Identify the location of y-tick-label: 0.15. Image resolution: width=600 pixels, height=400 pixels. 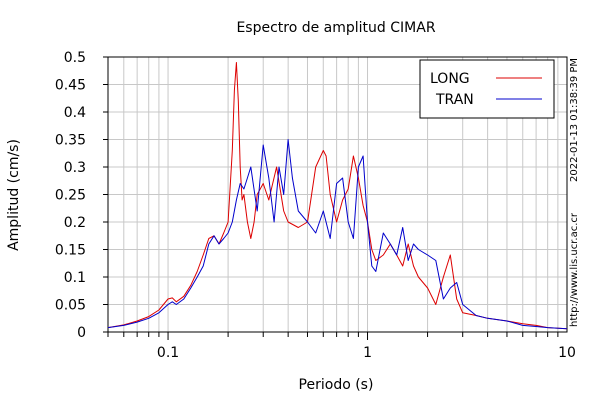
(70, 251).